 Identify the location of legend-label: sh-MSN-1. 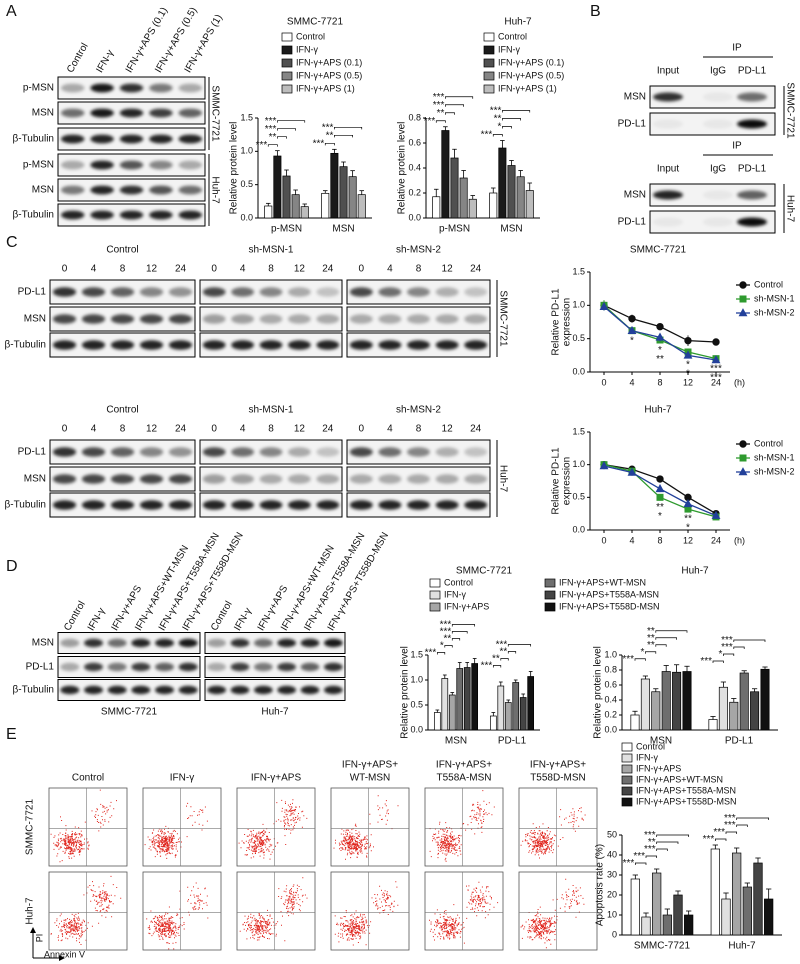
(774, 457).